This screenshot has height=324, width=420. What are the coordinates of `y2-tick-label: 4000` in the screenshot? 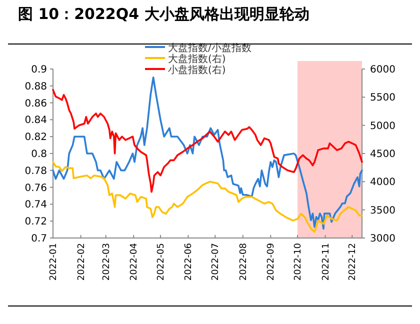 It's located at (383, 182).